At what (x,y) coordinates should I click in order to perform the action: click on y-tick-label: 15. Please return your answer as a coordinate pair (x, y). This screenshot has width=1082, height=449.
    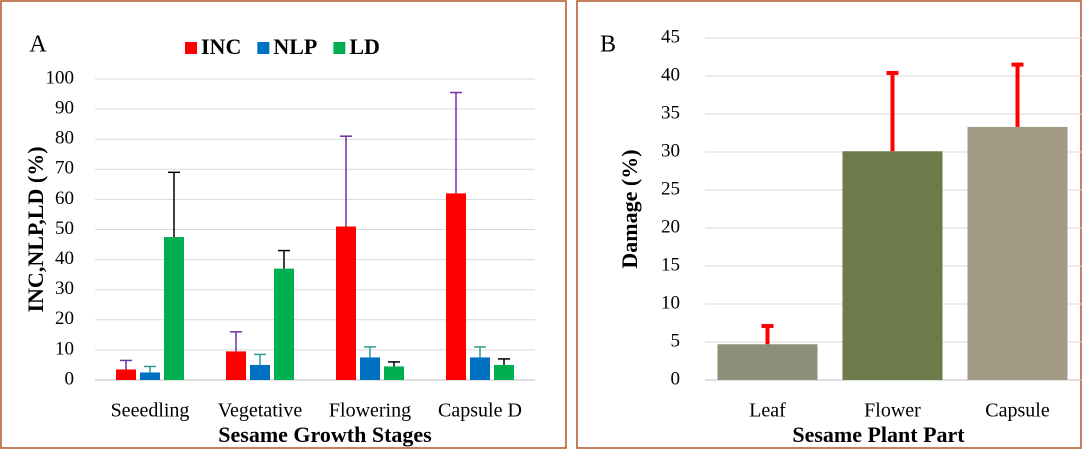
    Looking at the image, I should click on (670, 264).